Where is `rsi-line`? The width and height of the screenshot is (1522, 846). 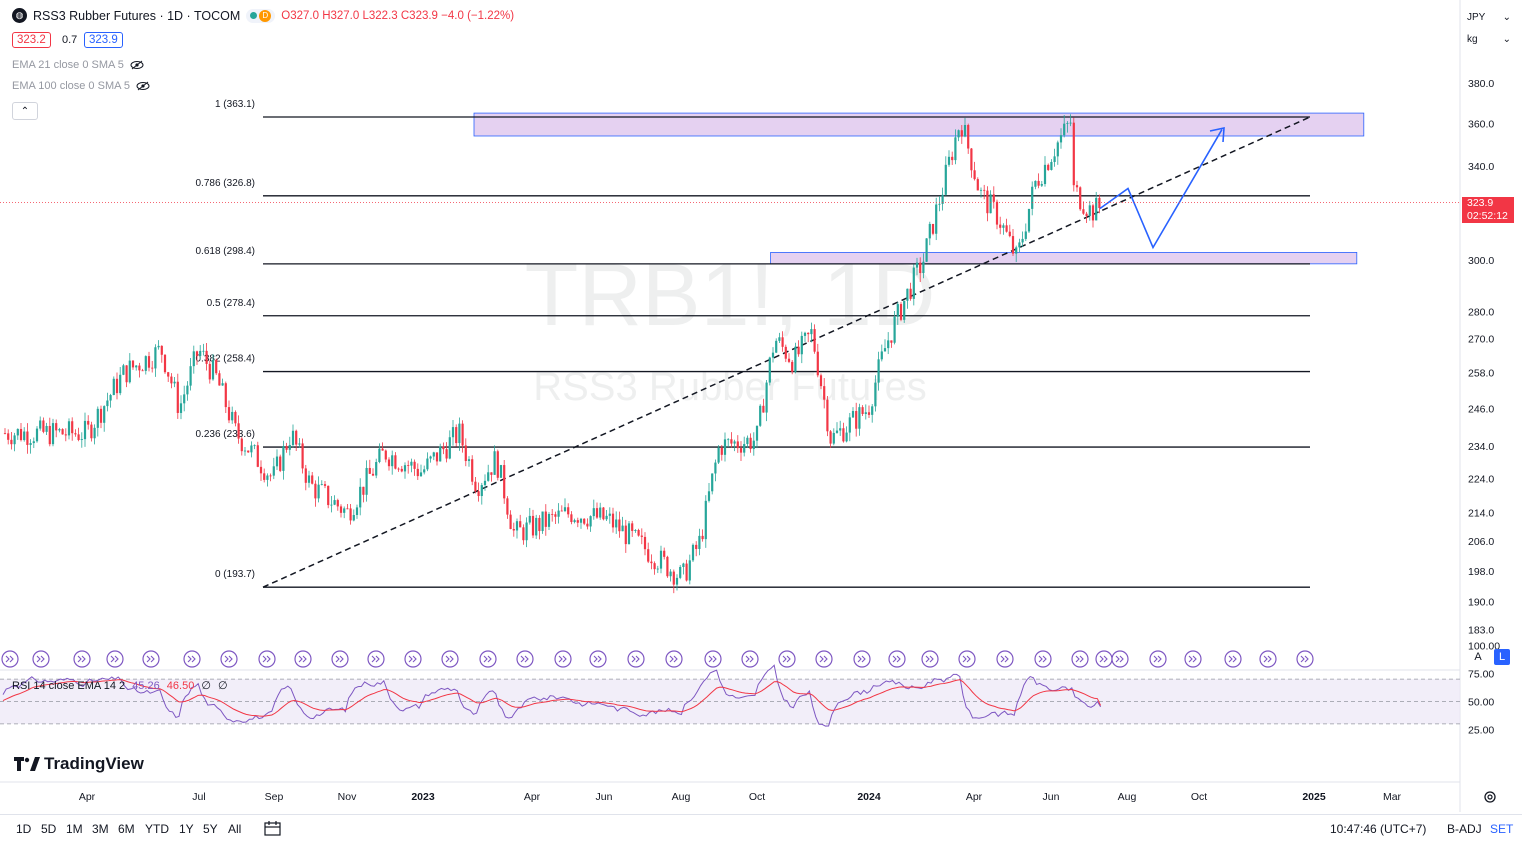
rsi-line is located at coordinates (552, 695).